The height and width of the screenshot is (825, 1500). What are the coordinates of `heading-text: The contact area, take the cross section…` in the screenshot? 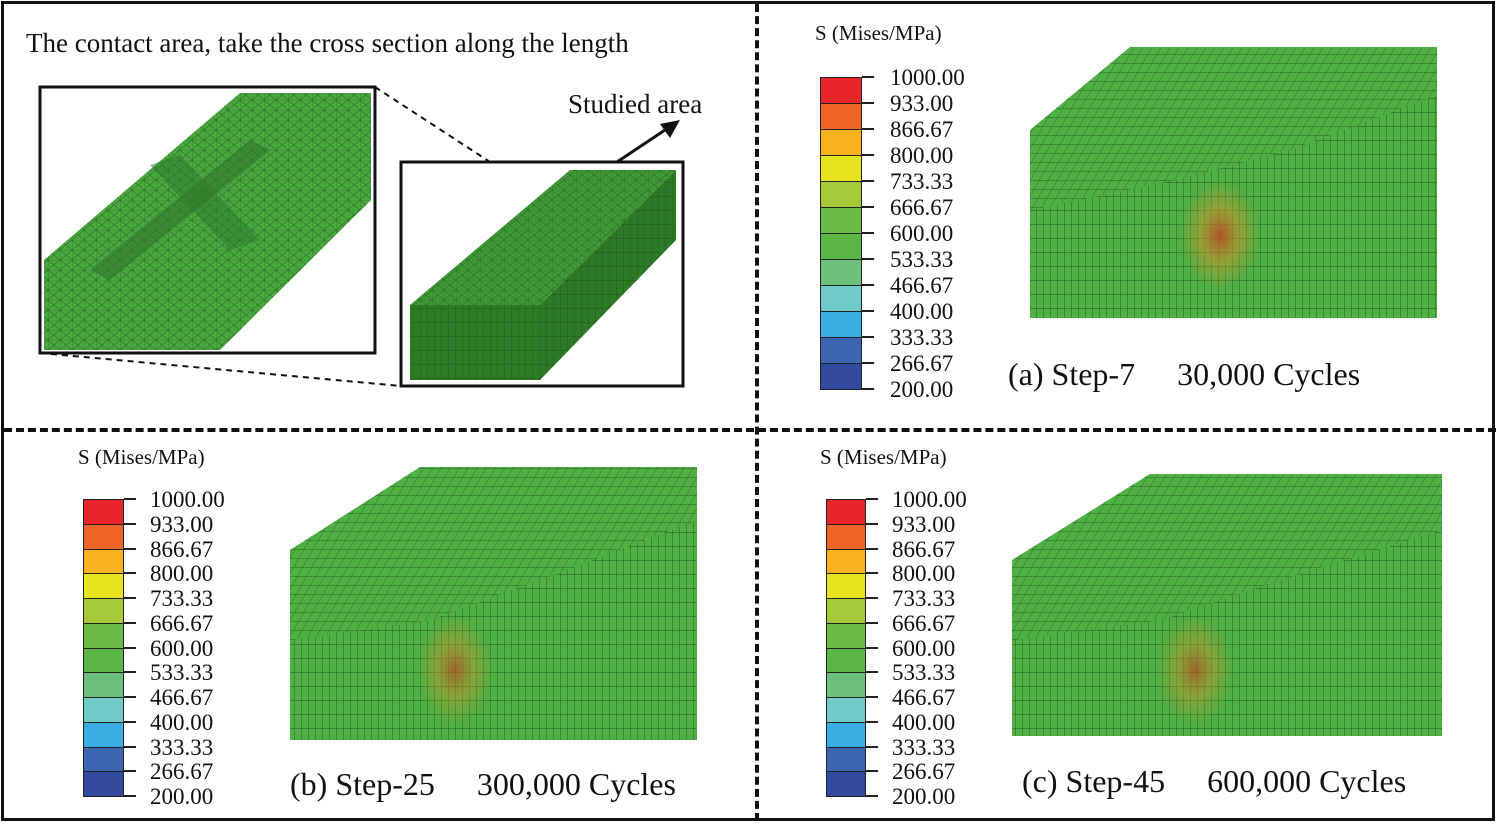 It's located at (327, 43).